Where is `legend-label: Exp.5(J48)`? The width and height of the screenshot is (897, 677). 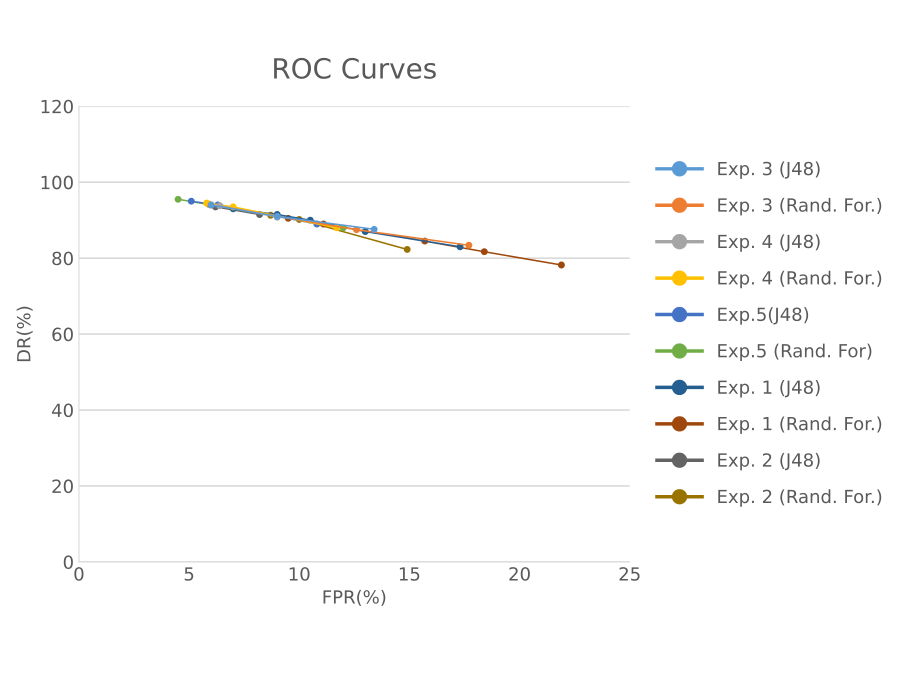 legend-label: Exp.5(J48) is located at coordinates (763, 316).